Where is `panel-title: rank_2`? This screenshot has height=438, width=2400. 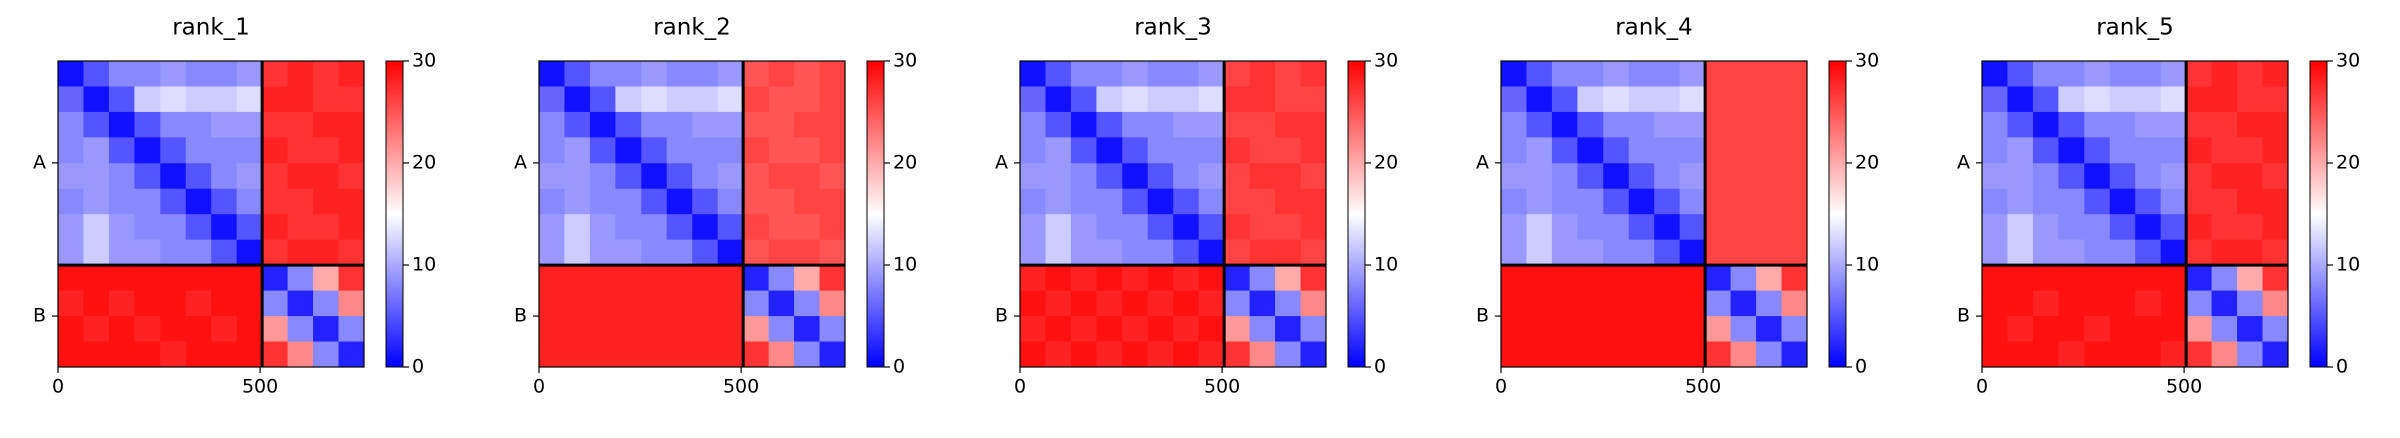 panel-title: rank_2 is located at coordinates (692, 28).